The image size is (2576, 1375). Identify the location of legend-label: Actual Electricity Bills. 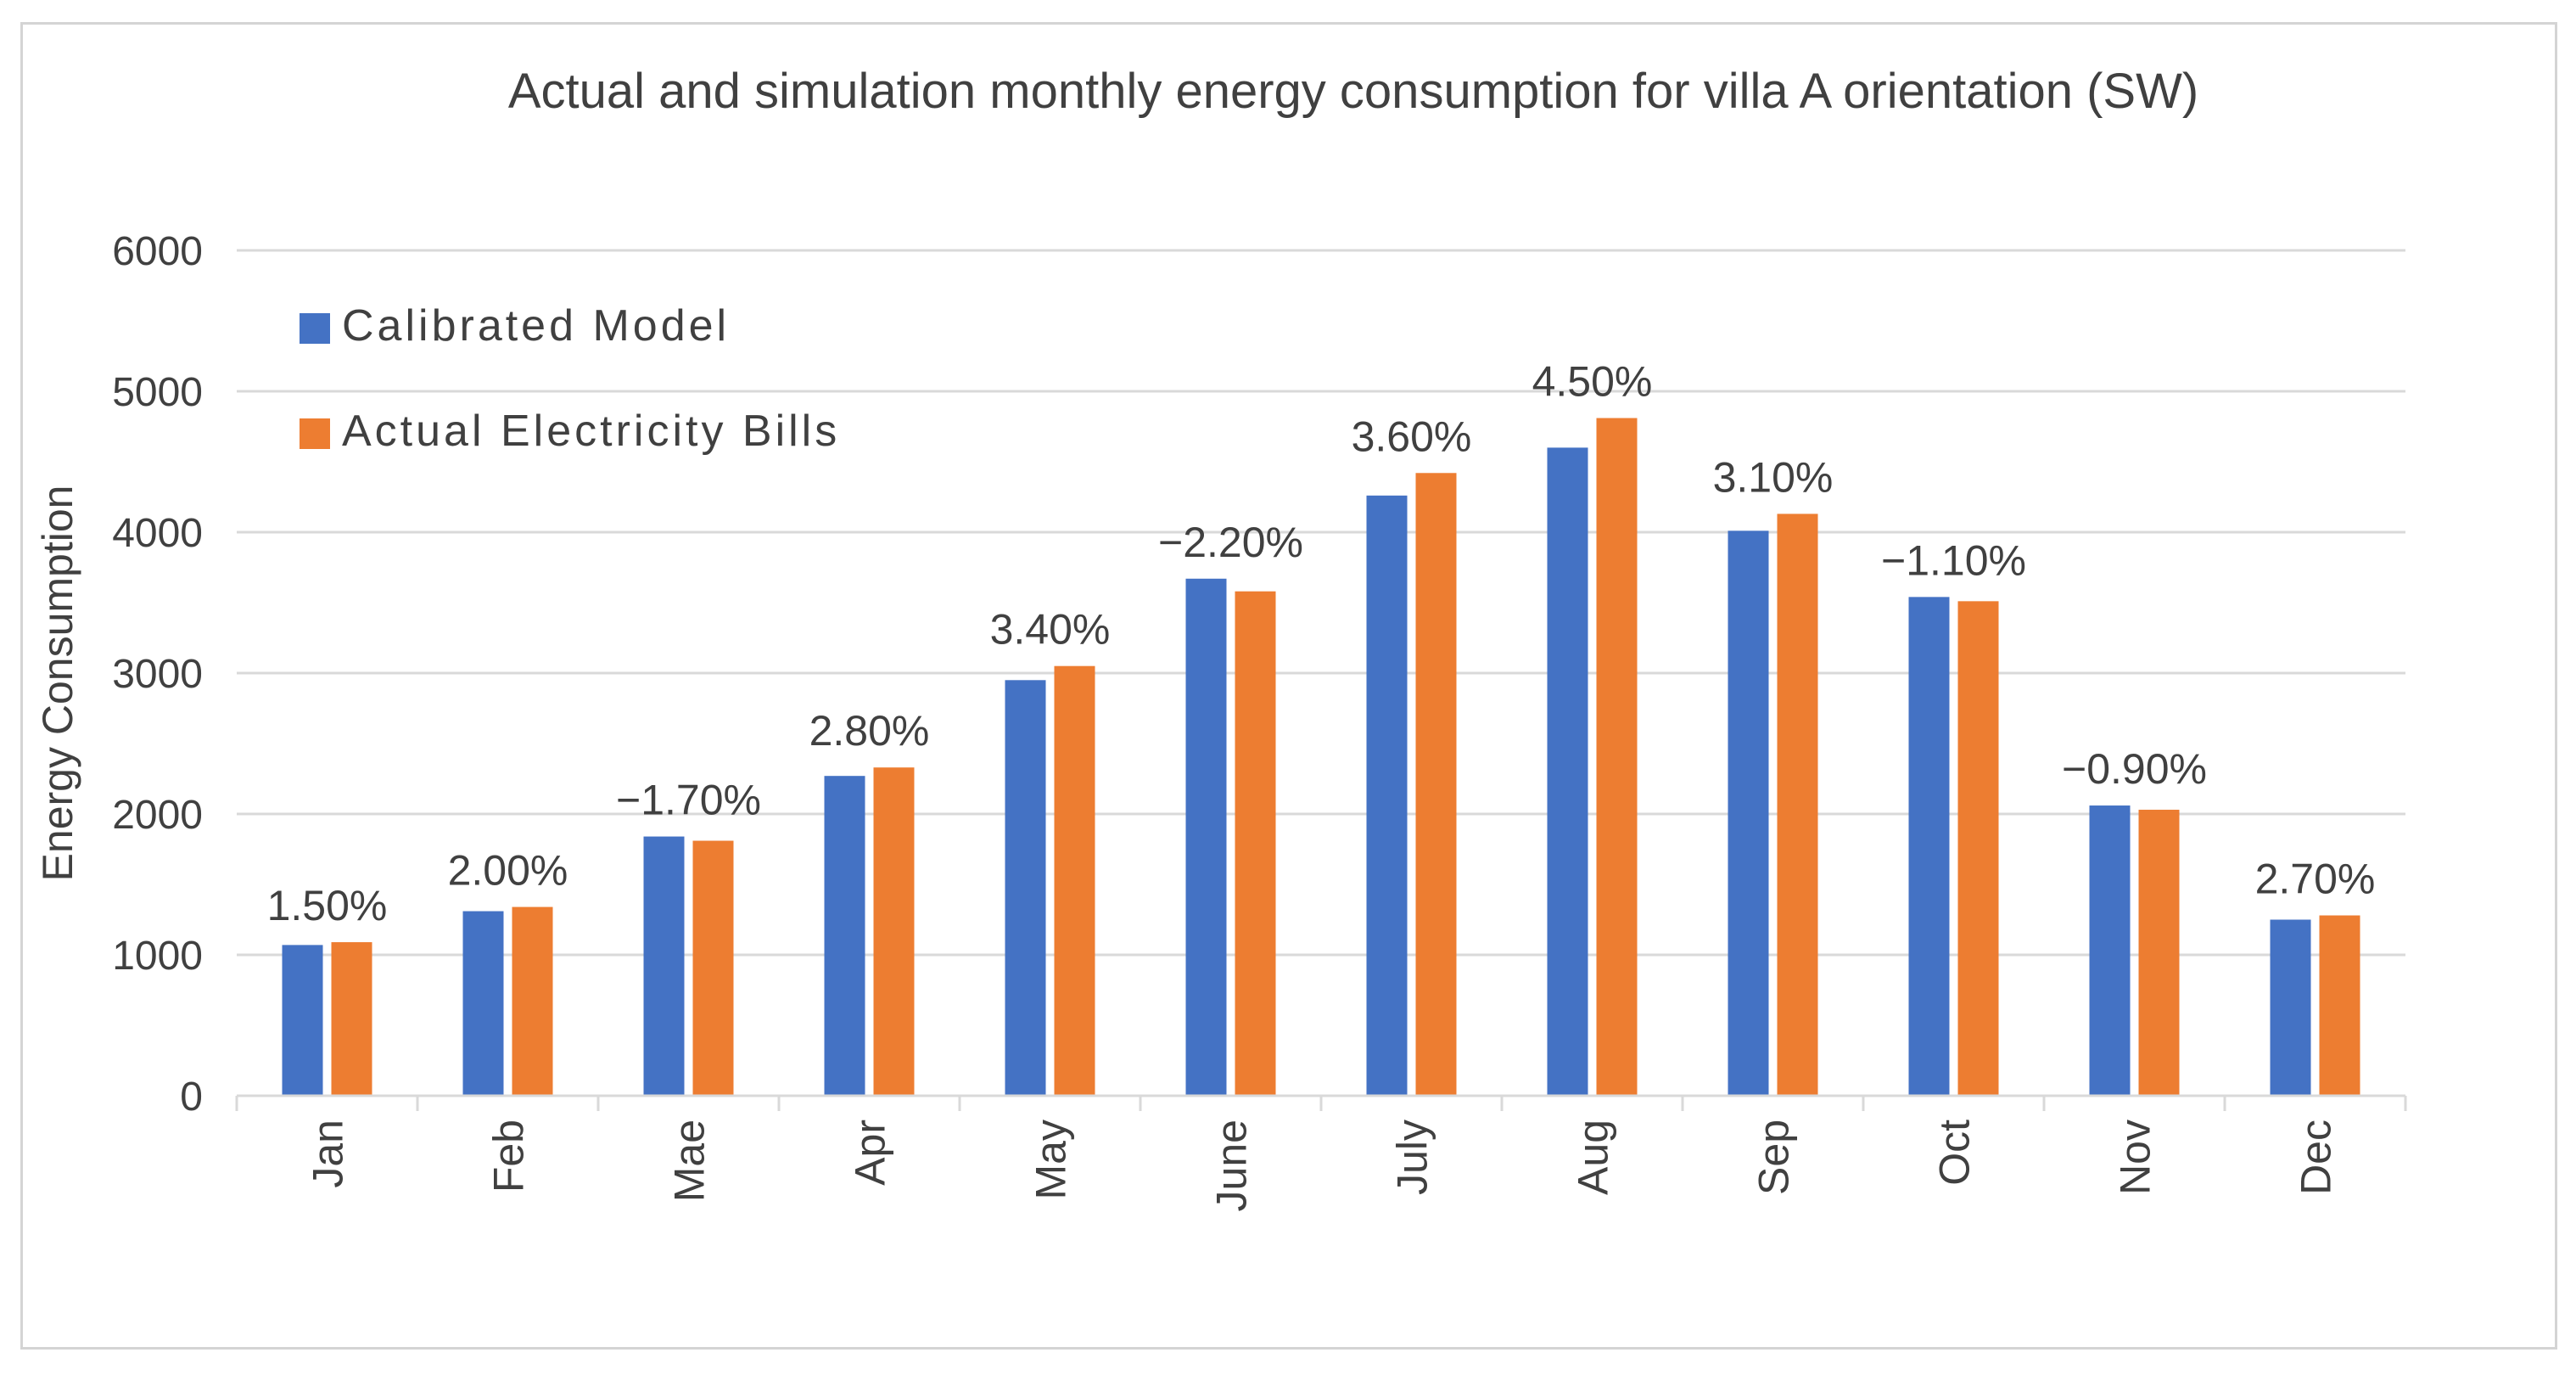
(591, 431).